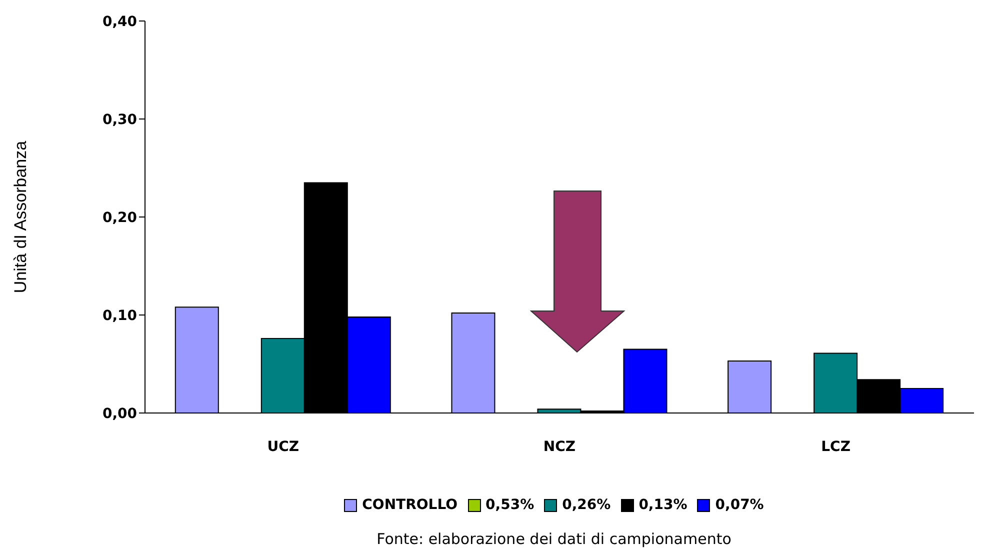 This screenshot has height=556, width=988. I want to click on x-tick-label: LCZ, so click(836, 446).